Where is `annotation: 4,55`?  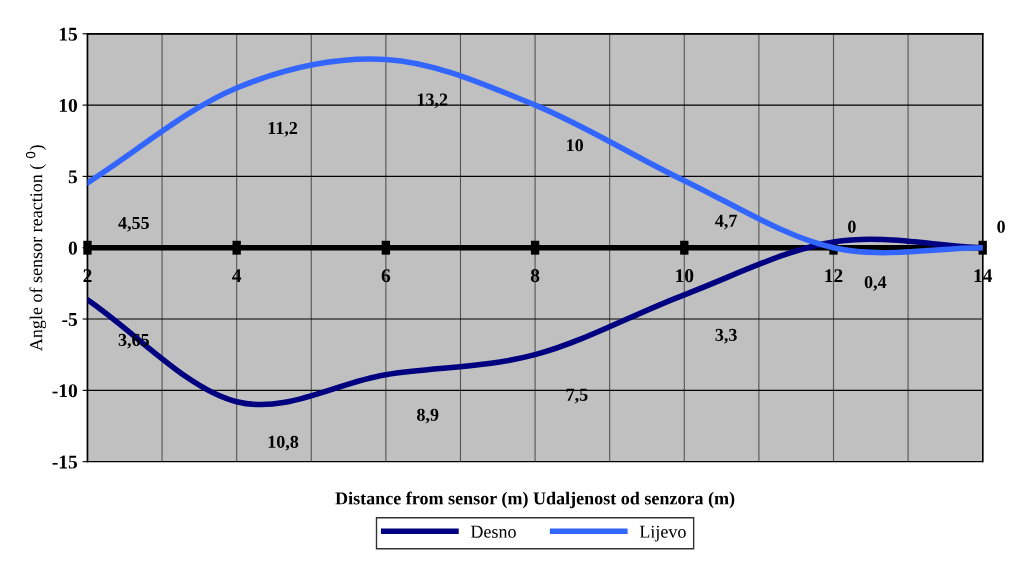
annotation: 4,55 is located at coordinates (133, 224).